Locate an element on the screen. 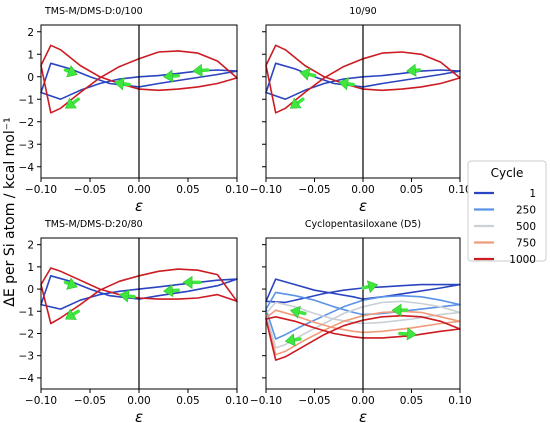 This screenshot has width=550, height=423. legend-entry: 750 is located at coordinates (505, 244).